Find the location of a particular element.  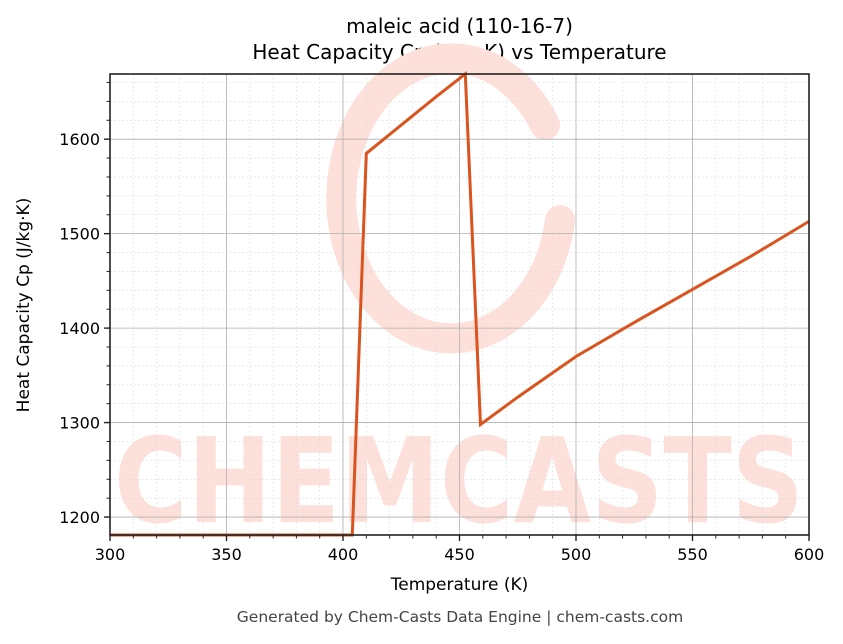

svg-text: 1600 is located at coordinates (79, 139).